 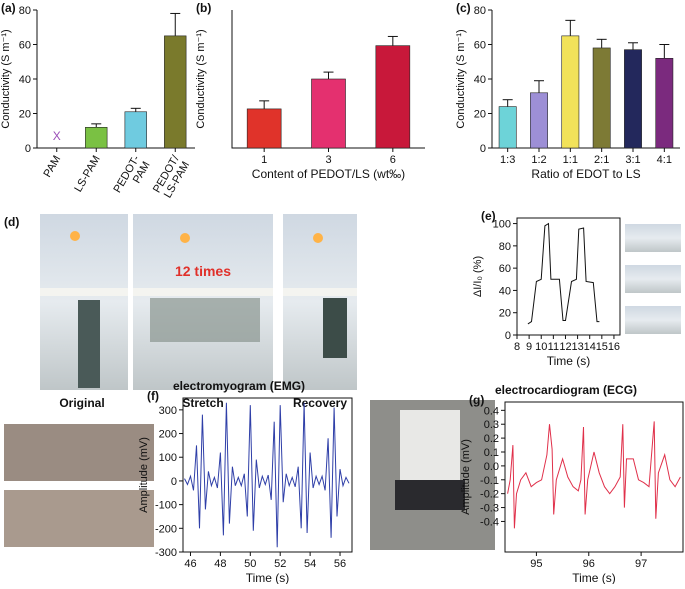 I want to click on chart-title: electrocardiogram (ECG), so click(x=566, y=390).